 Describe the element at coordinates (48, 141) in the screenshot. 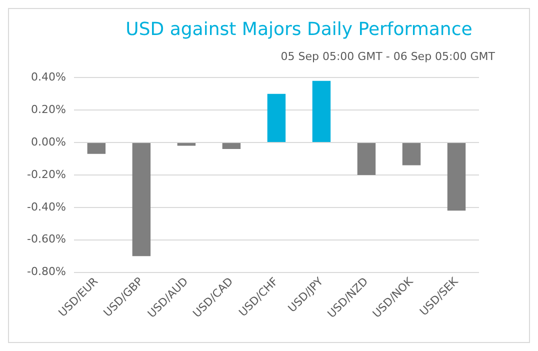

I see `y-tick-label: 0.00%` at that location.